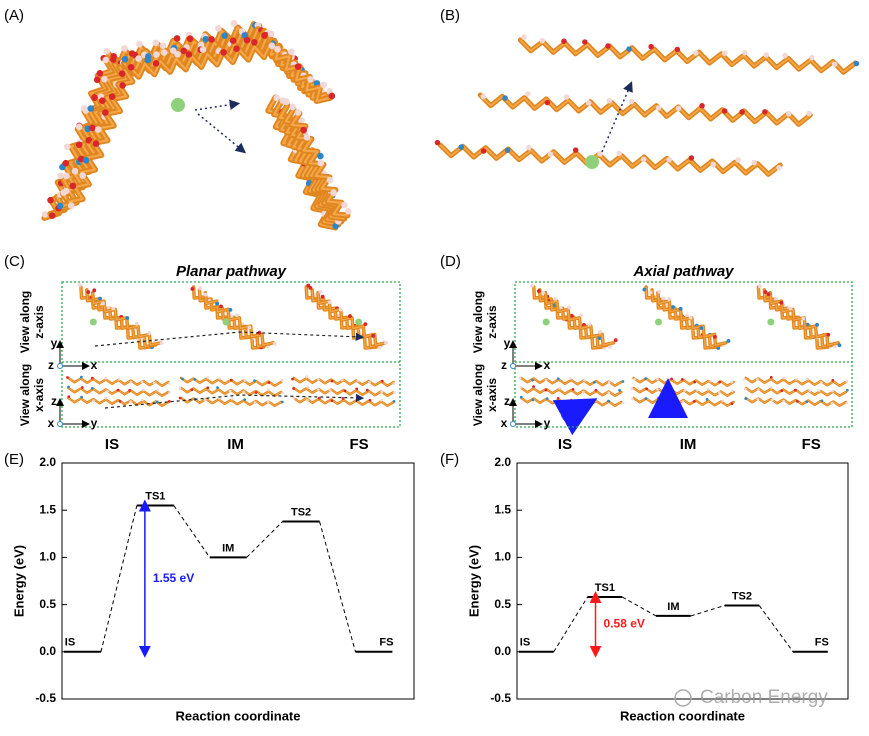 Image resolution: width=869 pixels, height=736 pixels. I want to click on li-ion, so click(546, 322).